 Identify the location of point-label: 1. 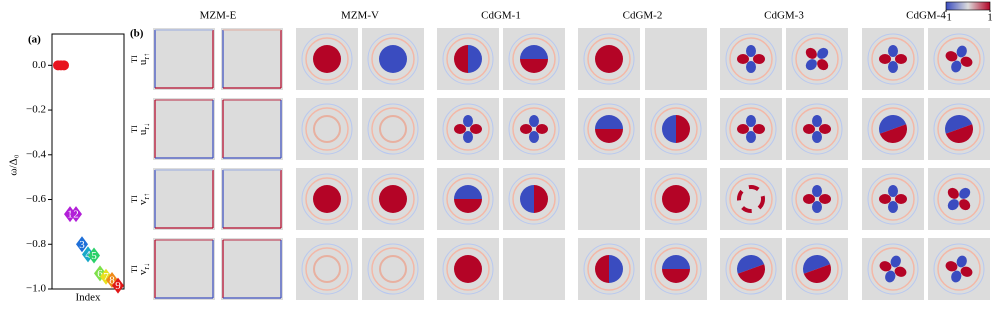
(70, 215).